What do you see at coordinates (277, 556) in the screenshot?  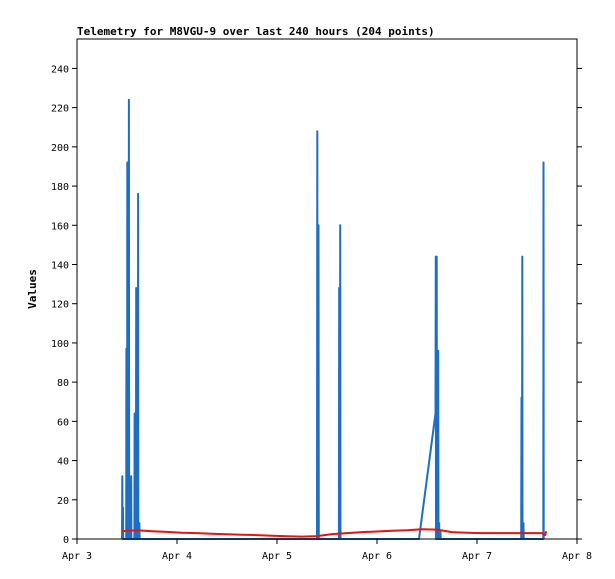 I see `x-tick-label: Apr 5` at bounding box center [277, 556].